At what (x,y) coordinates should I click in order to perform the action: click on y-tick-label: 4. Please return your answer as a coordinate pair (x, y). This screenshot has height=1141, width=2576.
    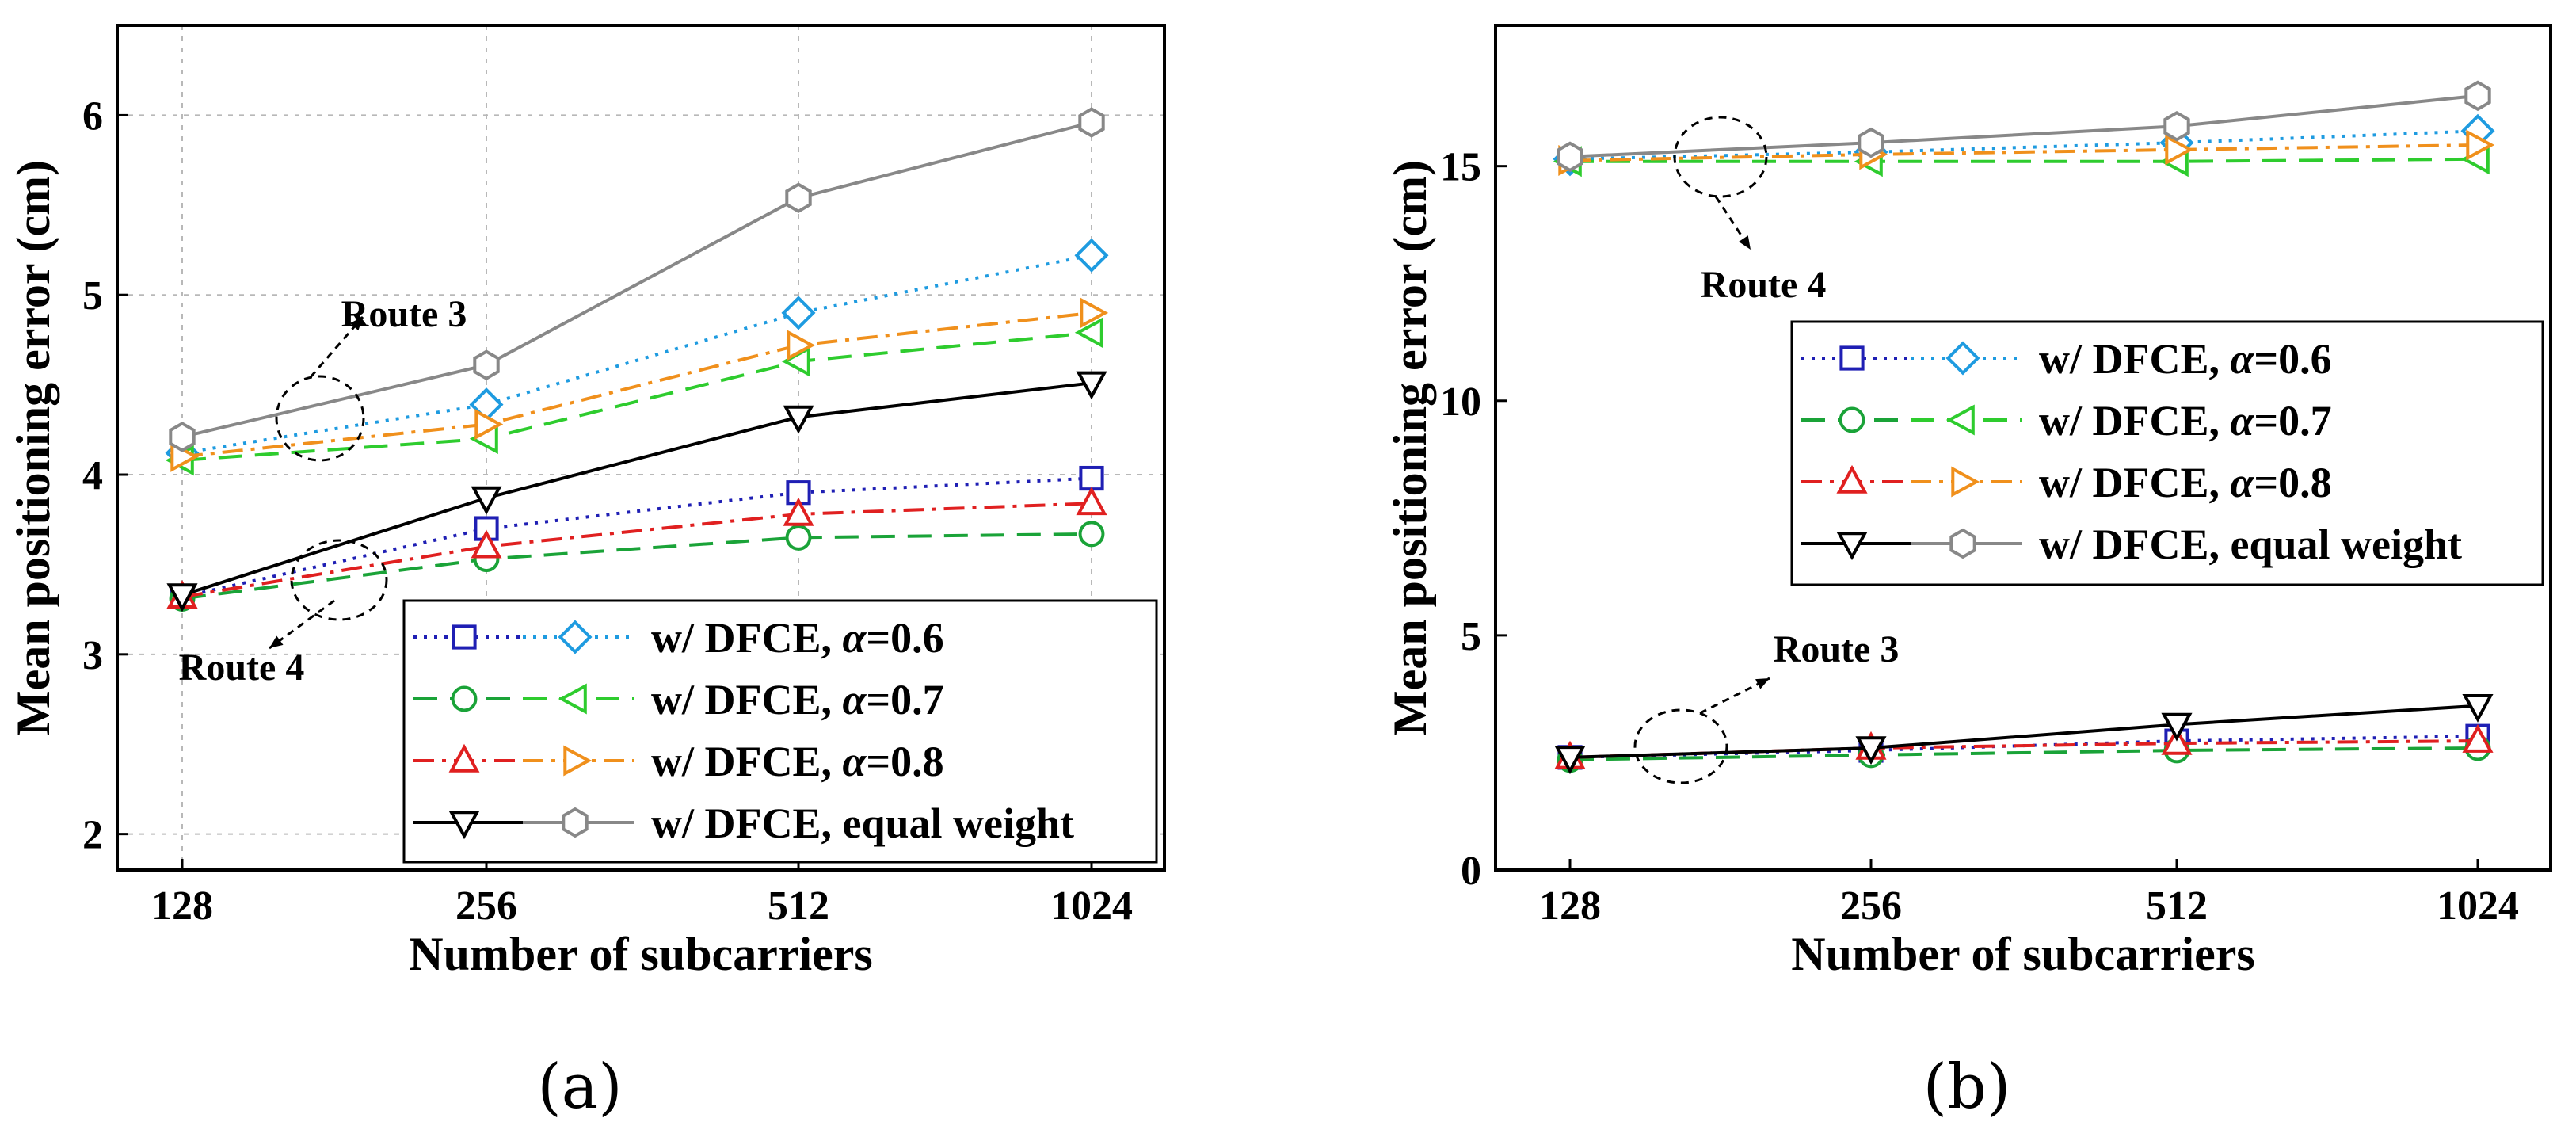
    Looking at the image, I should click on (92, 475).